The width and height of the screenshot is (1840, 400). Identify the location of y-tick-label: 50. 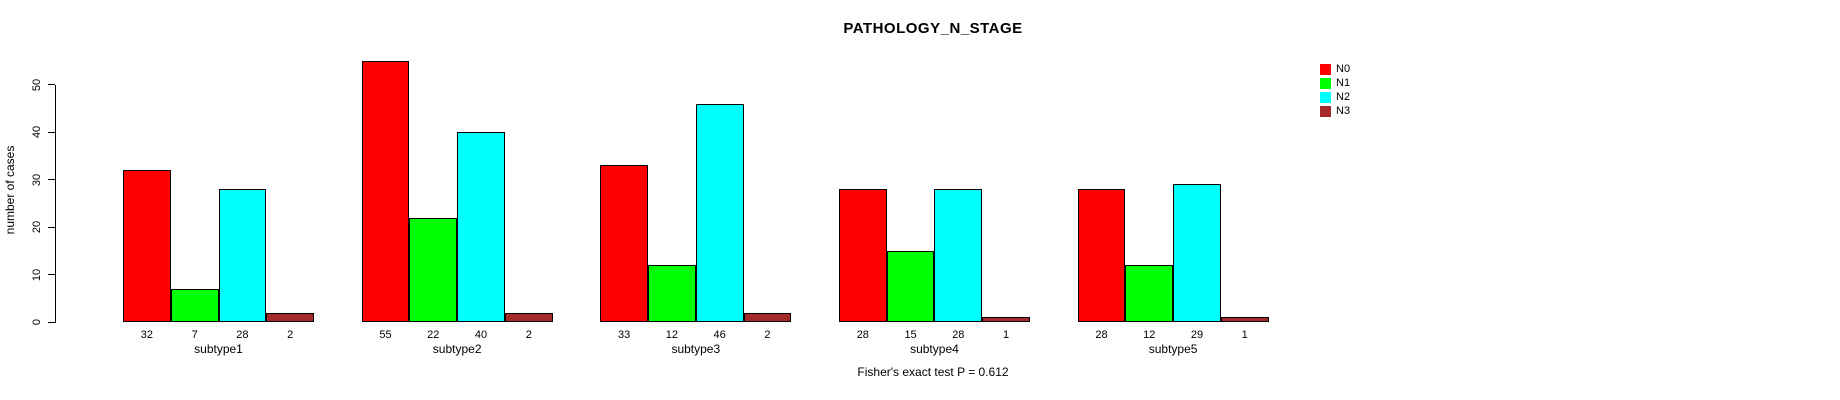
(37, 84).